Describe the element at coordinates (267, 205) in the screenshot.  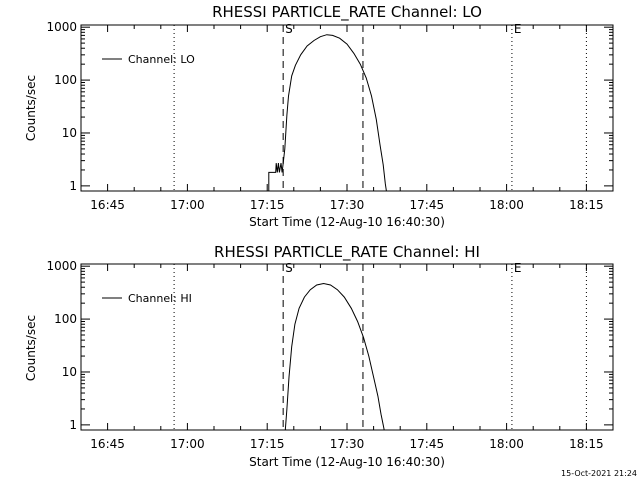
I see `x-tick-label-lo: 17:15` at that location.